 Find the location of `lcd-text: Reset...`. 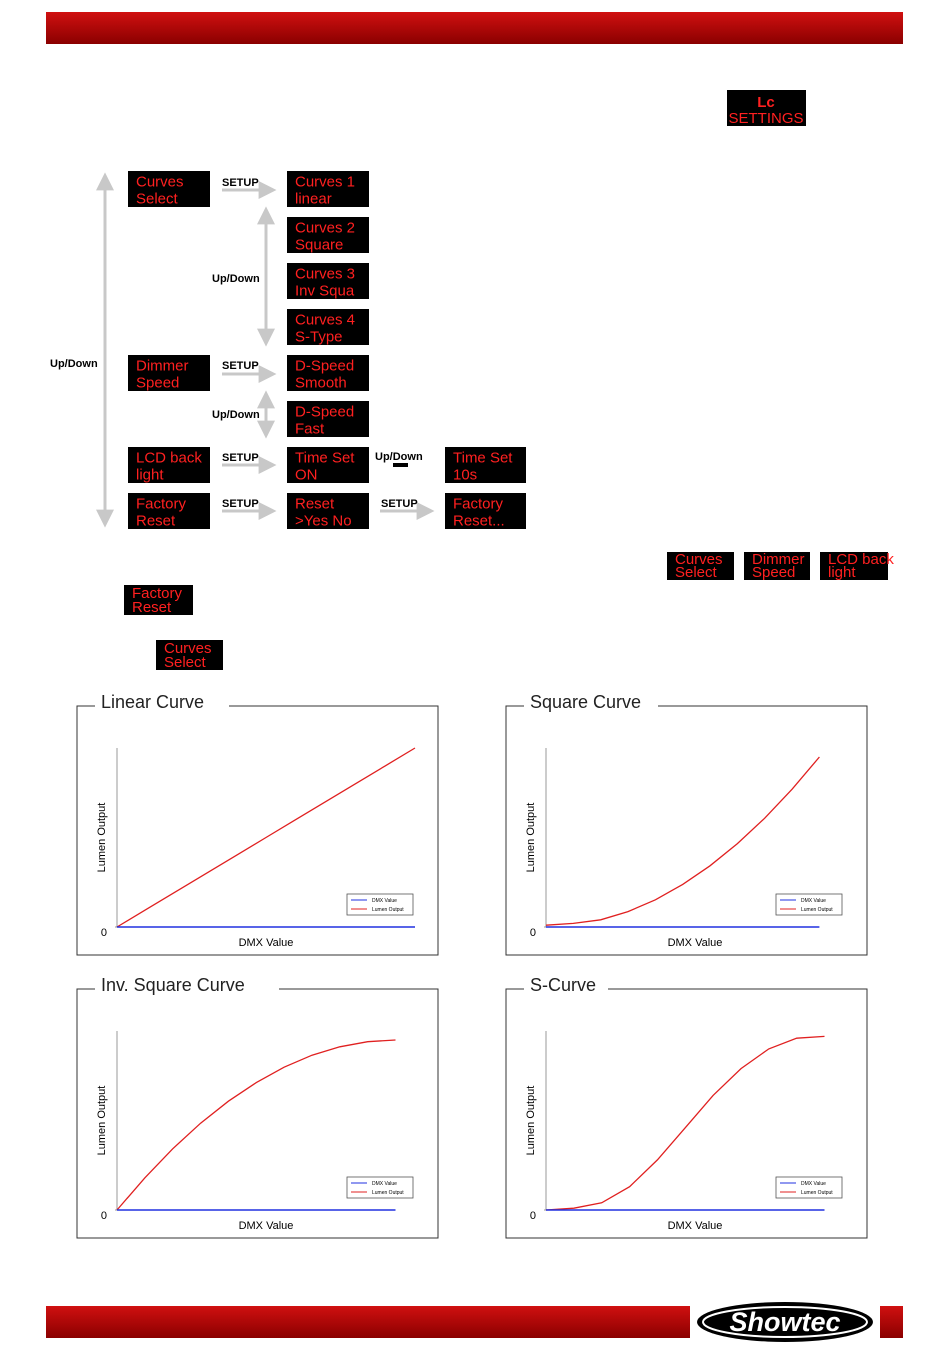

lcd-text: Reset... is located at coordinates (479, 520).